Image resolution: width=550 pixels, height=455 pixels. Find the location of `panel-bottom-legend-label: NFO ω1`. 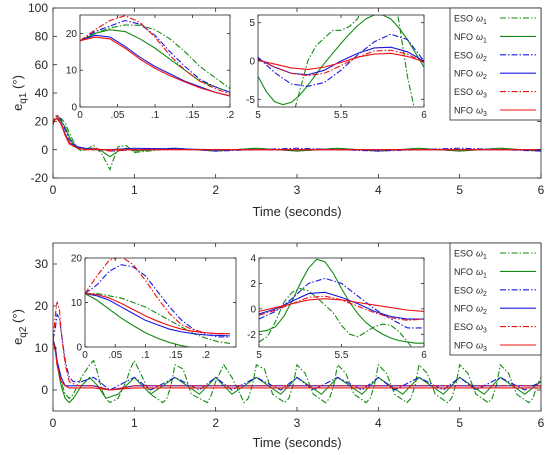

panel-bottom-legend-label: NFO ω1 is located at coordinates (470, 273).